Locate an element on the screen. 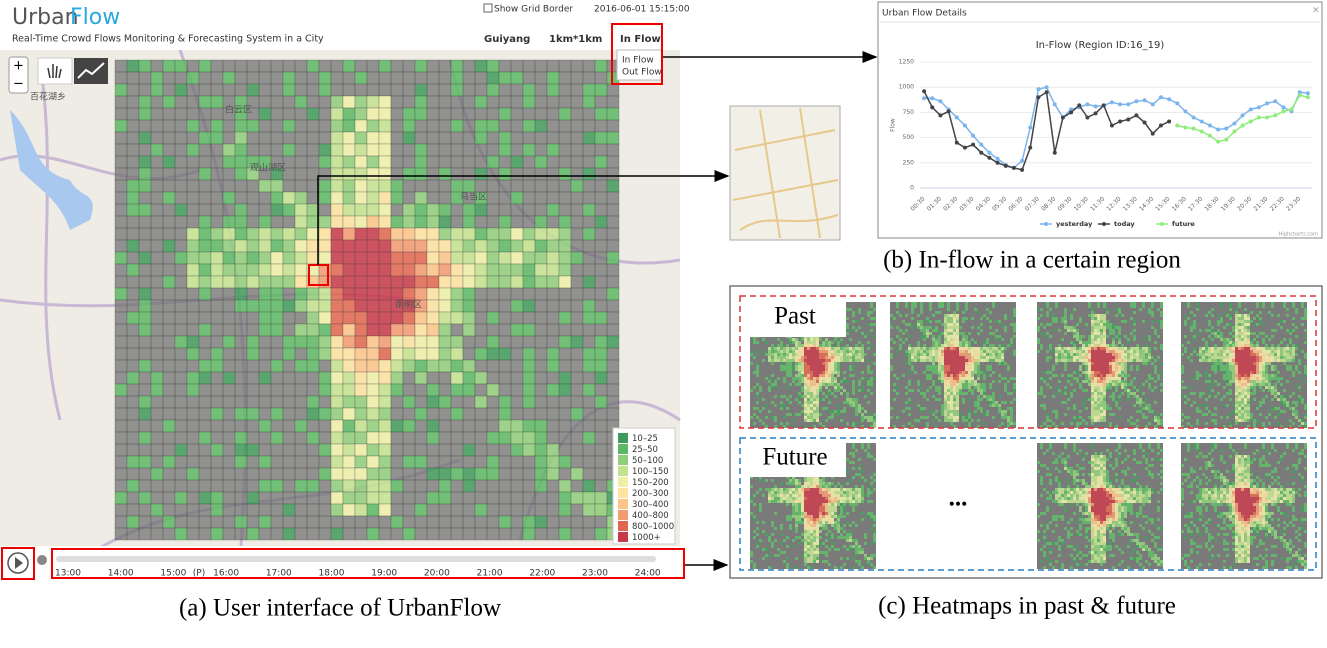 This screenshot has height=648, width=1327. city-select: Guiyang is located at coordinates (507, 39).